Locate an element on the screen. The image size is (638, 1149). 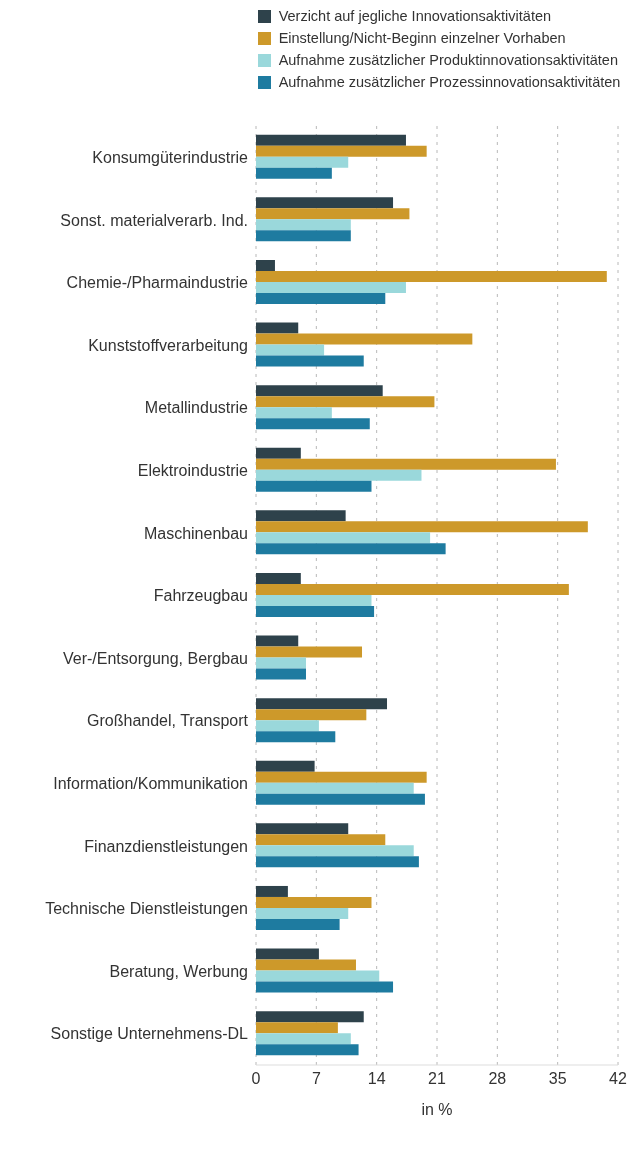
y-tick-label: Elektroindustrie is located at coordinates (193, 470).